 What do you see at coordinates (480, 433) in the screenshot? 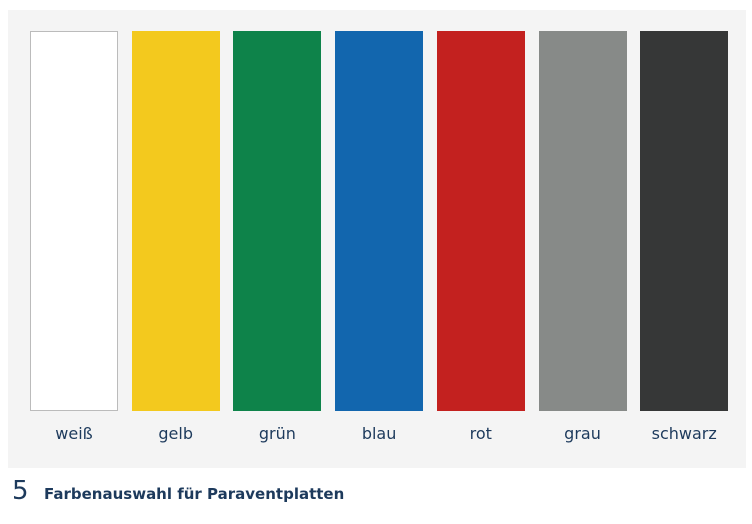
I see `swatch-label: rot` at bounding box center [480, 433].